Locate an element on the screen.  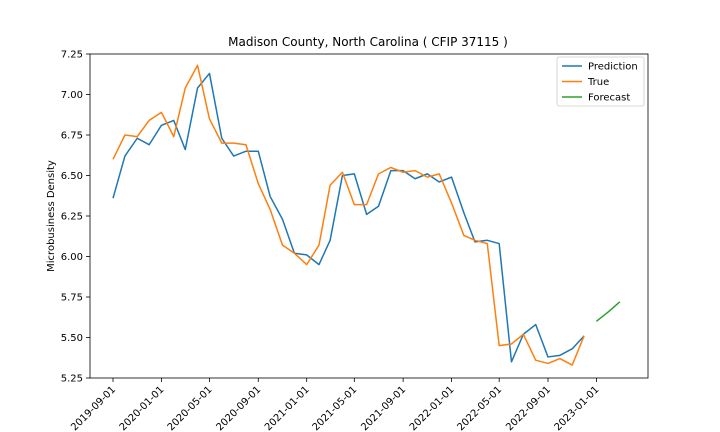
legend-label: True is located at coordinates (598, 82).